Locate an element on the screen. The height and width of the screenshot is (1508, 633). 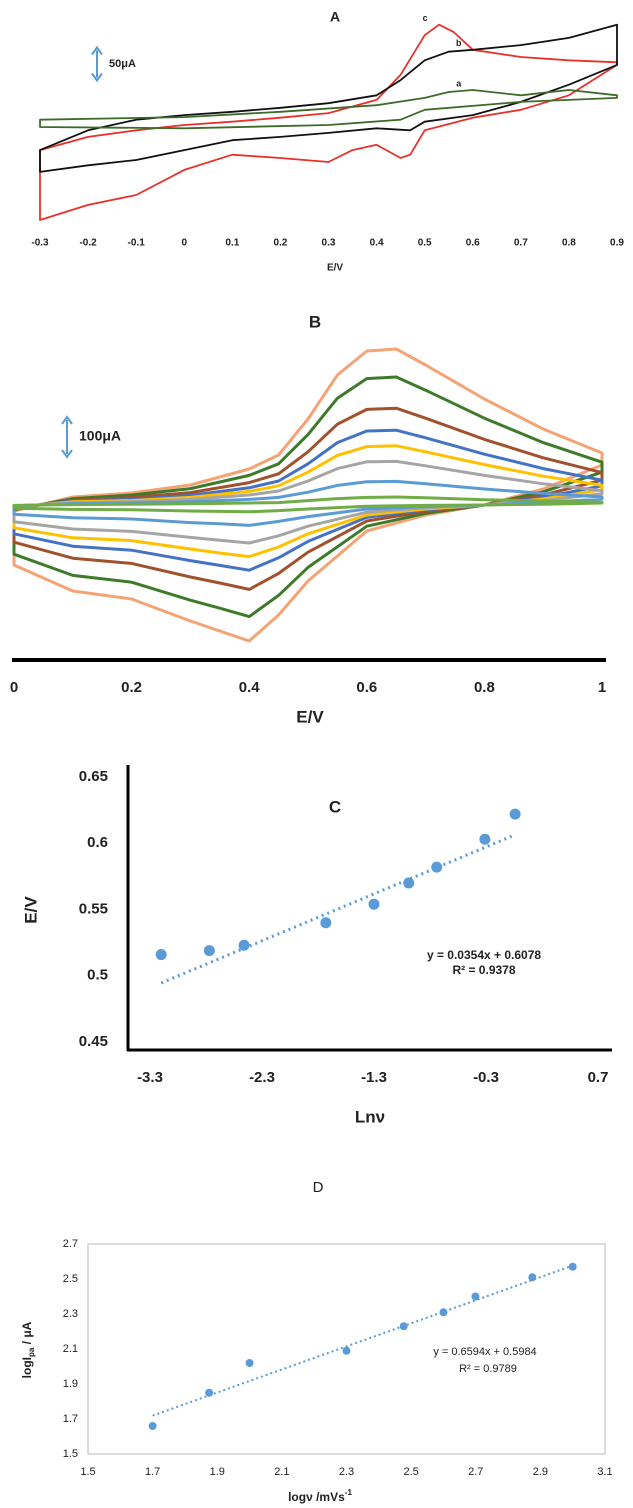
y-tick-label: 2.5 is located at coordinates (70, 1279).